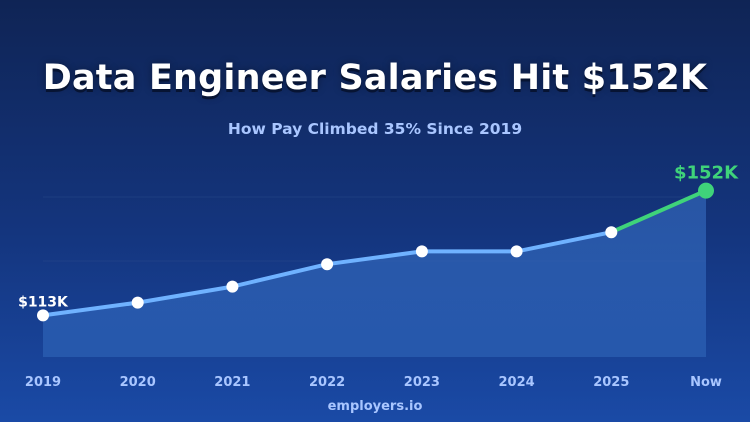 The height and width of the screenshot is (422, 750). What do you see at coordinates (422, 382) in the screenshot?
I see `x-tick-label: 2023` at bounding box center [422, 382].